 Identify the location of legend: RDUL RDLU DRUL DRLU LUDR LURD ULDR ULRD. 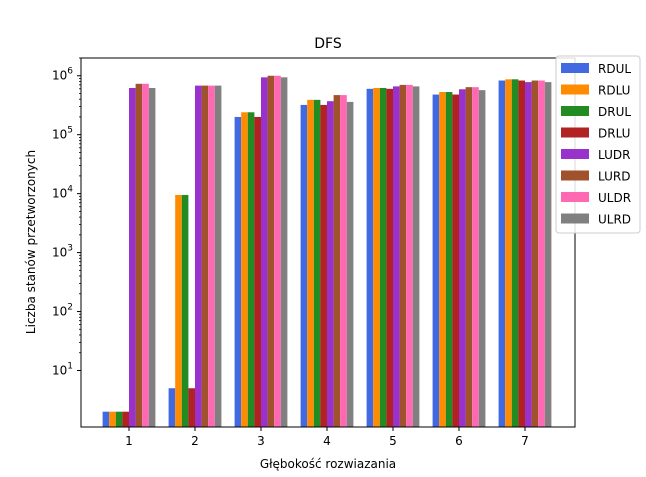
(598, 144).